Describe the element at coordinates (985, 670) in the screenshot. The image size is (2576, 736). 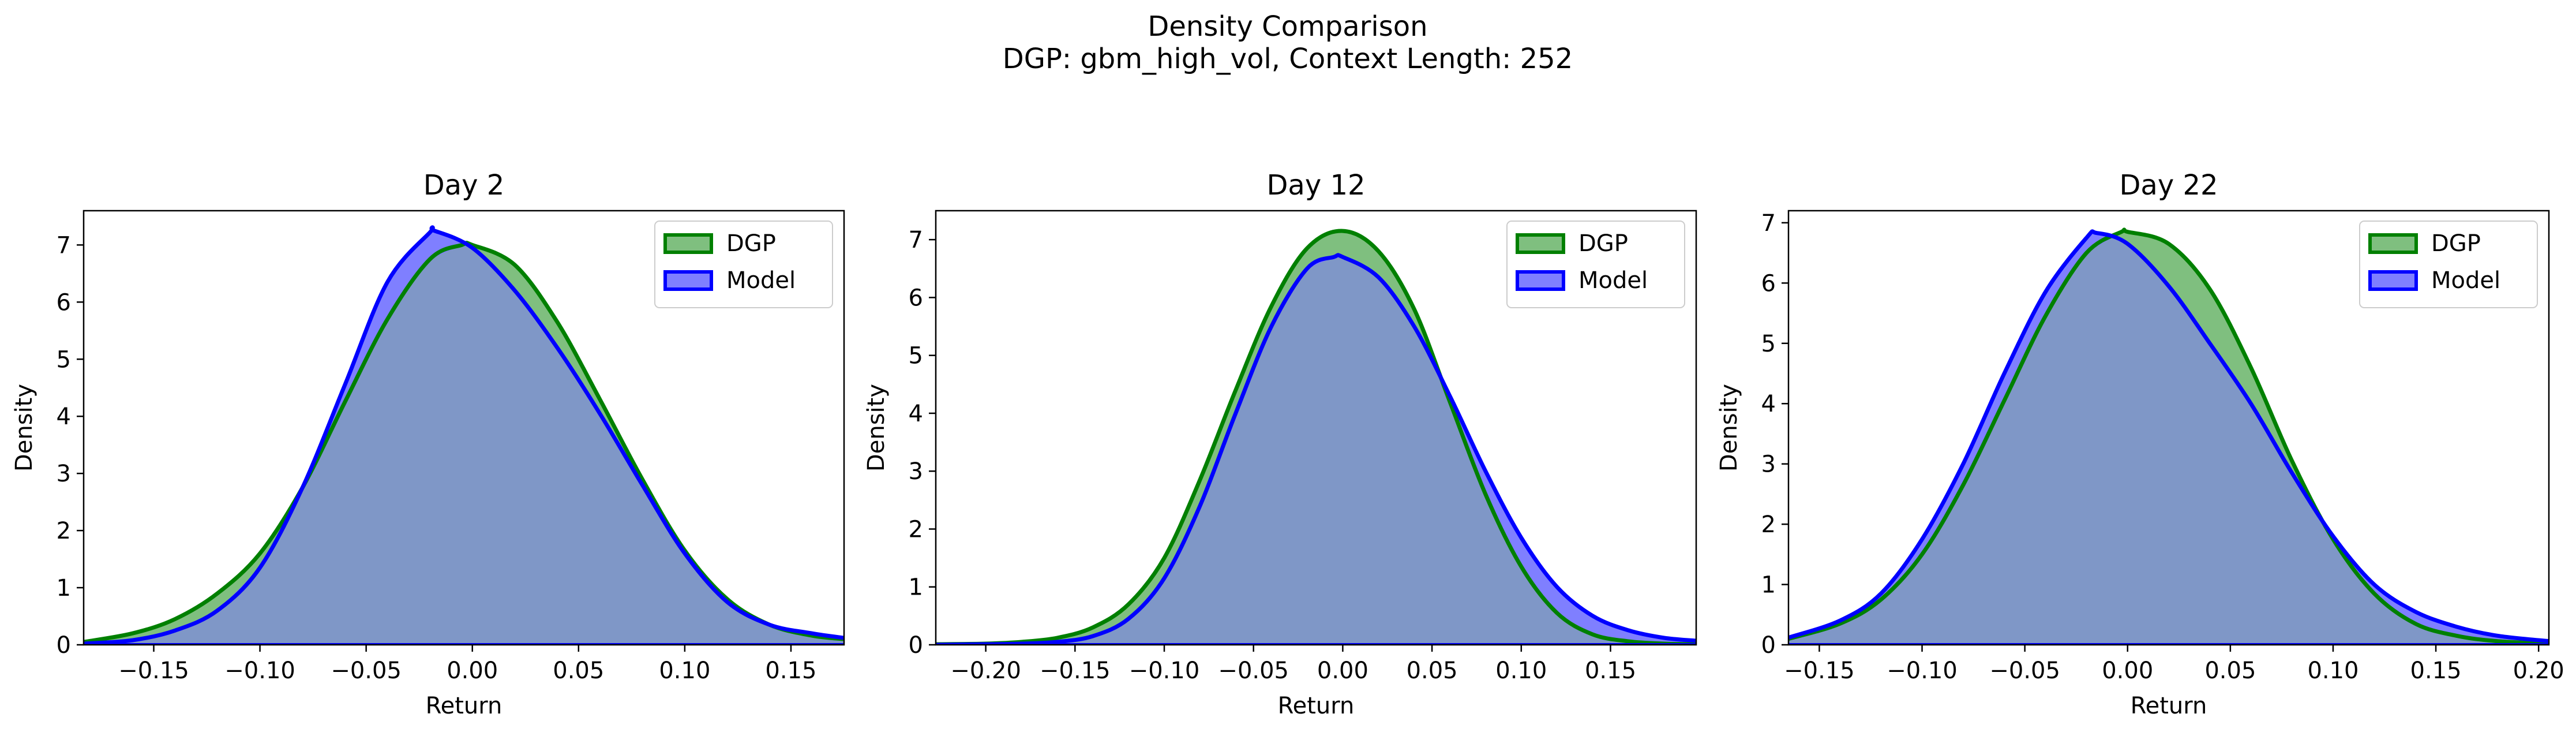
I see `x-tick-label: −0.20` at that location.